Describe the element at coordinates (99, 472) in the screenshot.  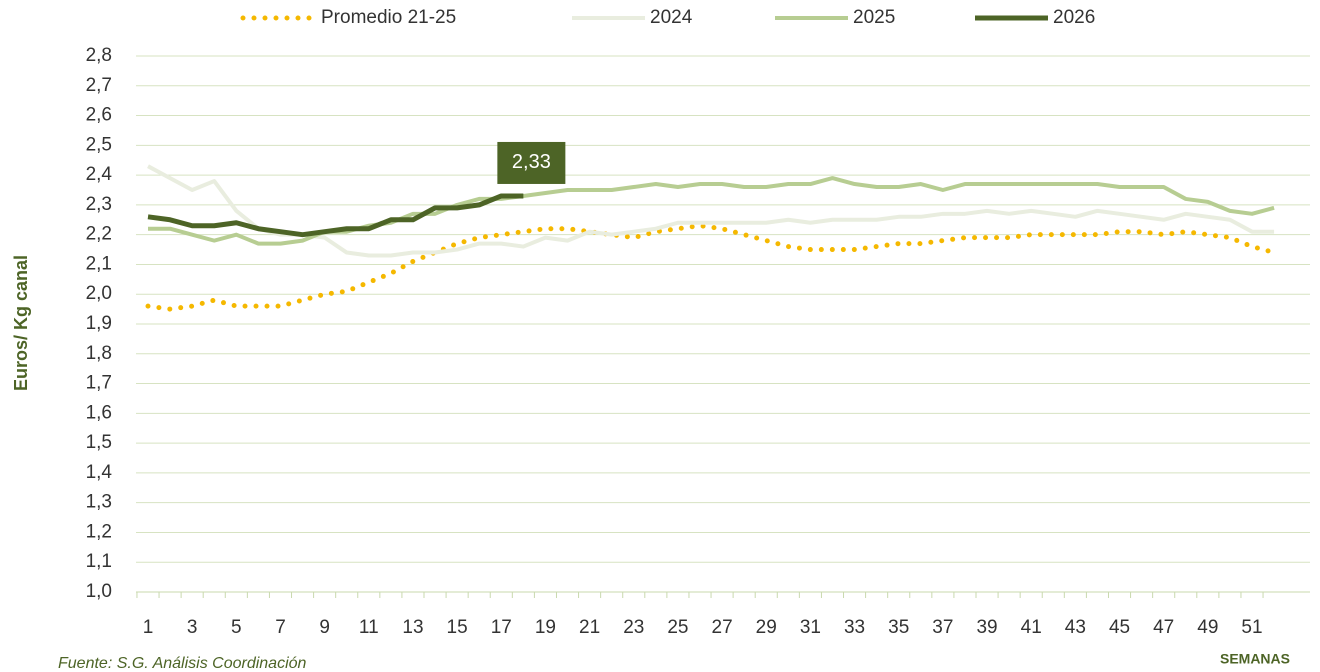
I see `y-tick-label: 1,4` at that location.